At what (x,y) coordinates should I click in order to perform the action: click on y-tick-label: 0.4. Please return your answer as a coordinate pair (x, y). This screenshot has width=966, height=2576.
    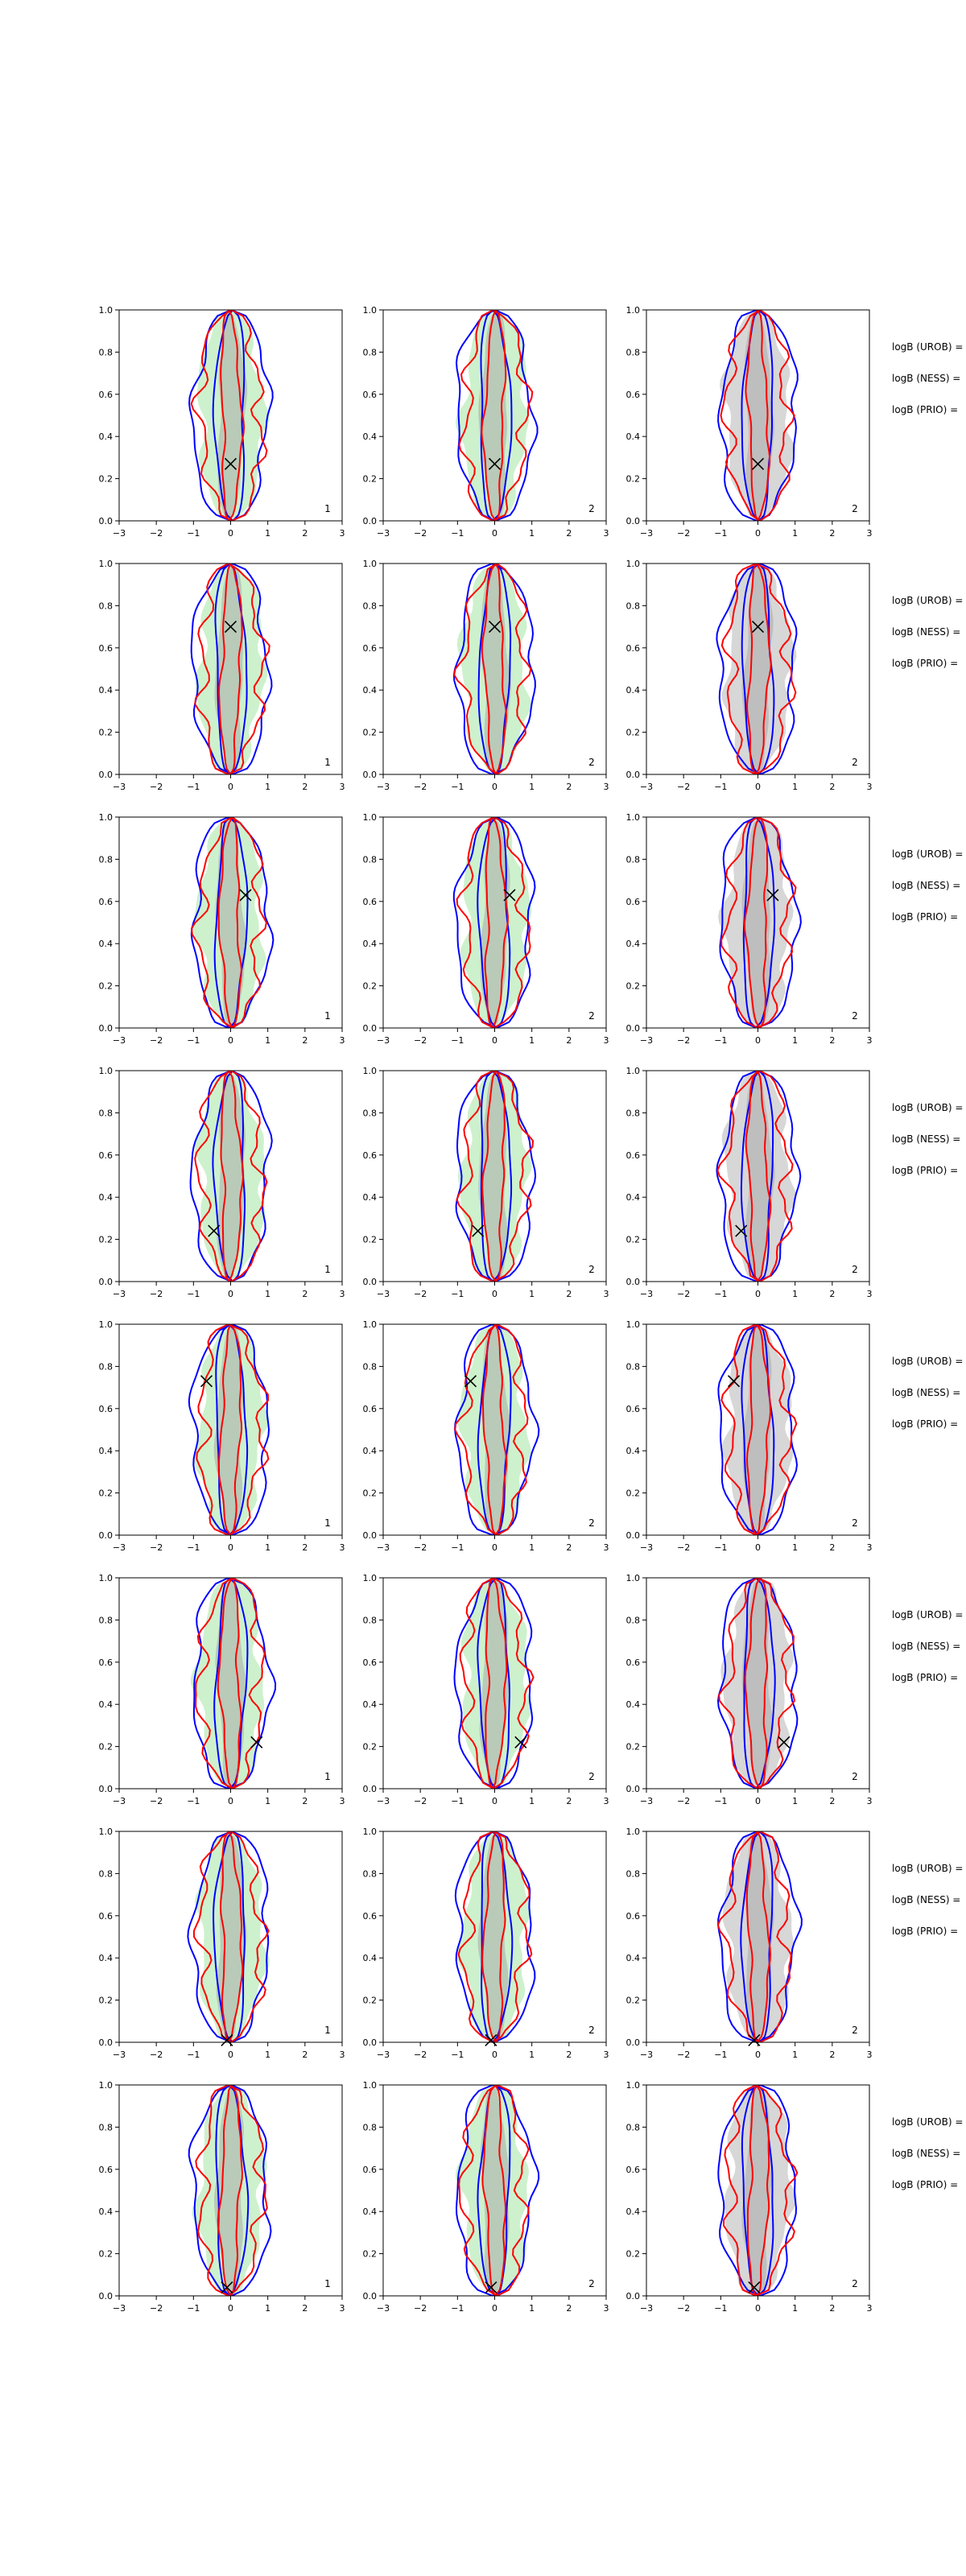
    Looking at the image, I should click on (370, 944).